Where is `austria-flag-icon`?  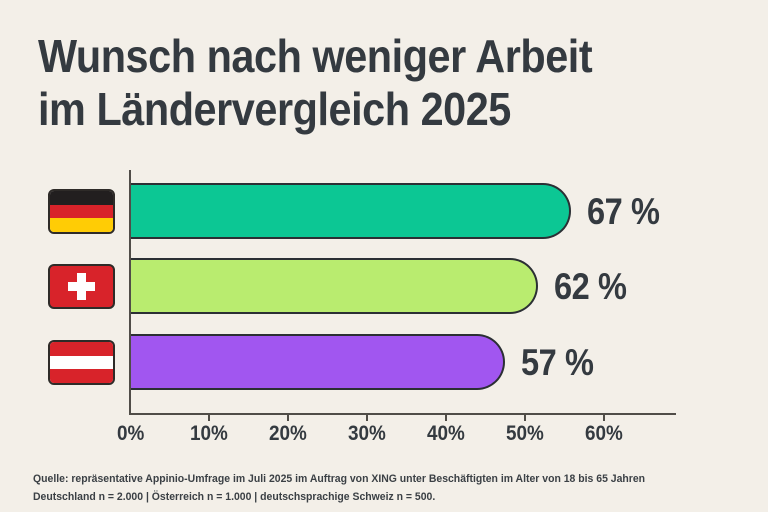 austria-flag-icon is located at coordinates (81, 362).